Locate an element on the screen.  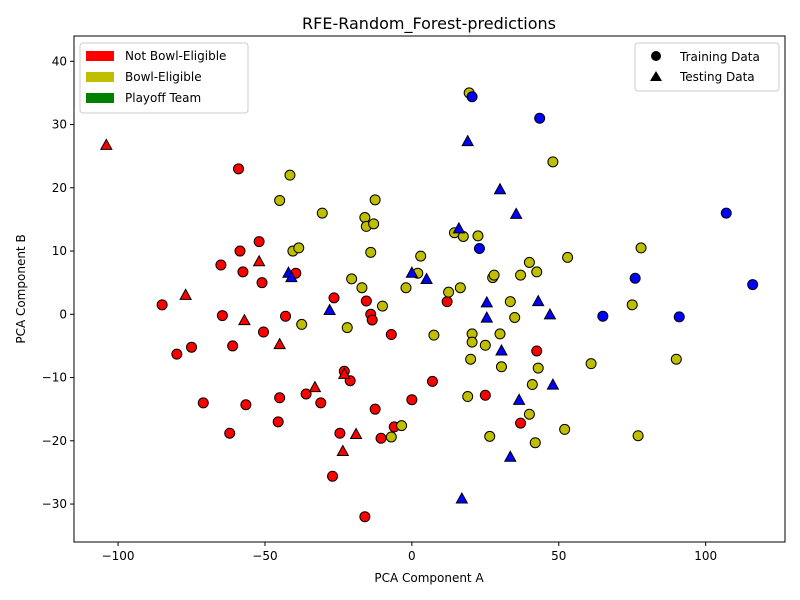
legend-swatch-playoff-team is located at coordinates (100, 98).